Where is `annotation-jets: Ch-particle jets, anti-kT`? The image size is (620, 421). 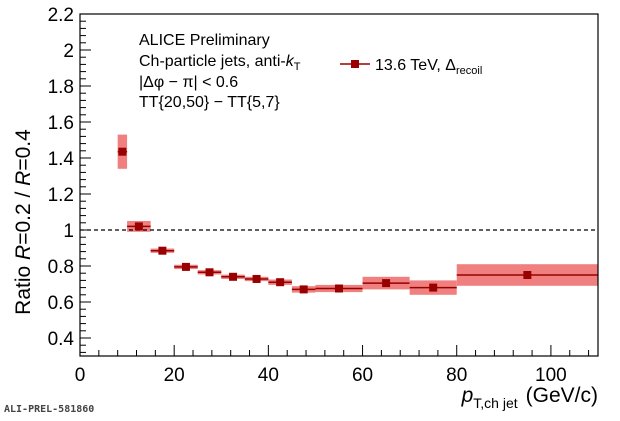
annotation-jets: Ch-particle jets, anti-kT is located at coordinates (220, 63).